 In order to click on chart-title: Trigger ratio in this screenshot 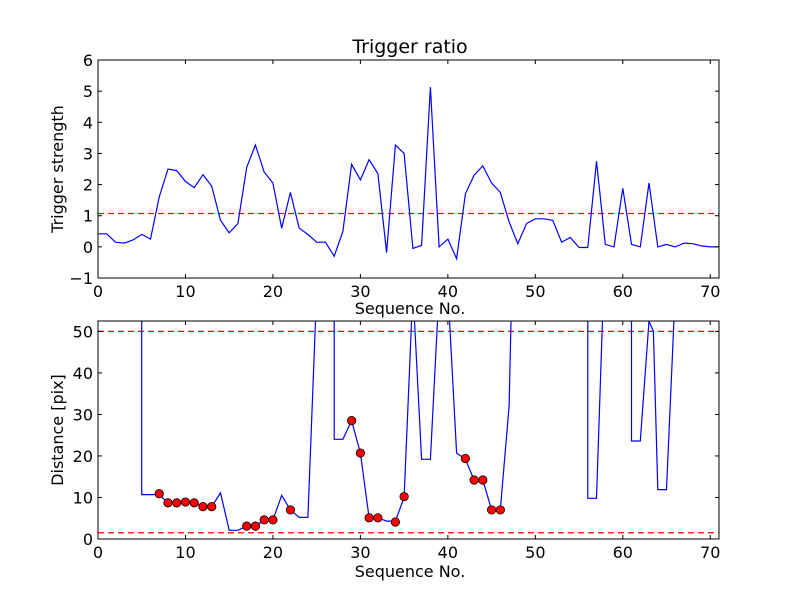, I will do `click(409, 47)`.